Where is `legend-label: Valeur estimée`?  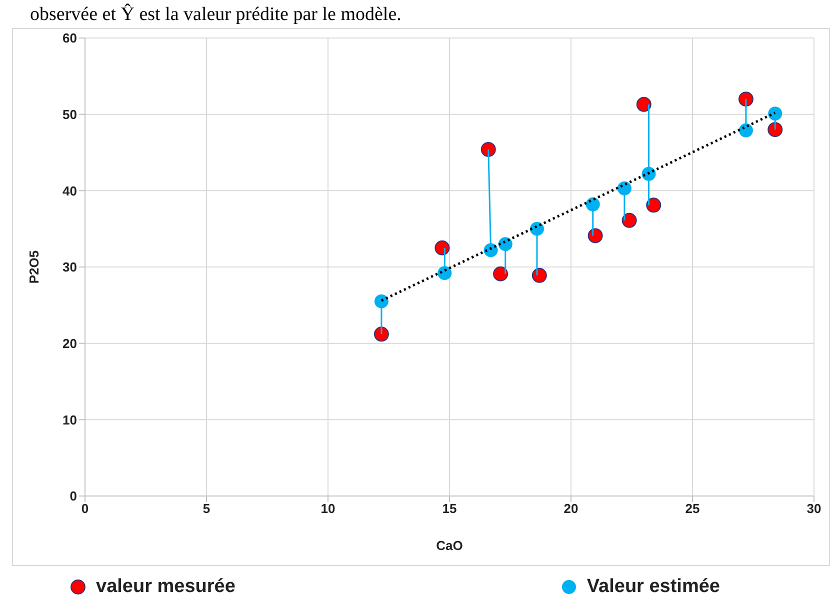
legend-label: Valeur estimée is located at coordinates (653, 587).